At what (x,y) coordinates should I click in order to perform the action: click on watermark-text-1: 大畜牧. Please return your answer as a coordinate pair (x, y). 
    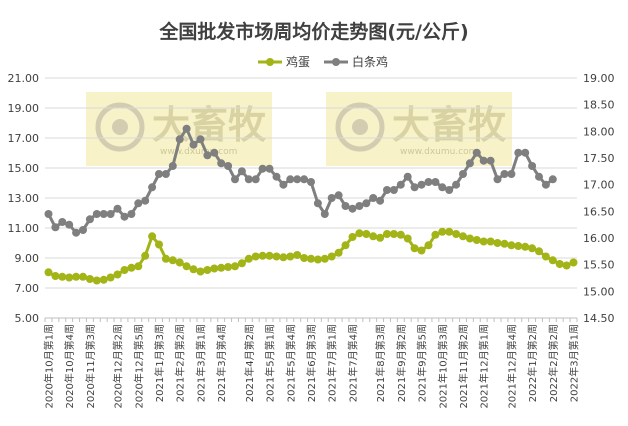
    Looking at the image, I should click on (449, 125).